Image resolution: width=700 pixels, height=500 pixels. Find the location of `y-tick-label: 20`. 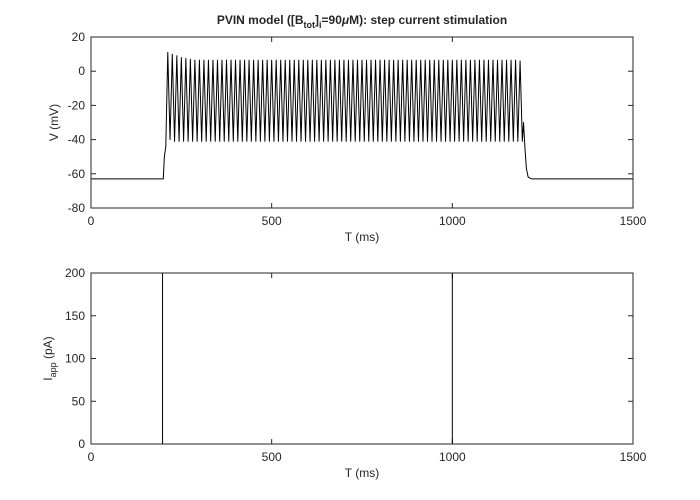

y-tick-label: 20 is located at coordinates (79, 37).